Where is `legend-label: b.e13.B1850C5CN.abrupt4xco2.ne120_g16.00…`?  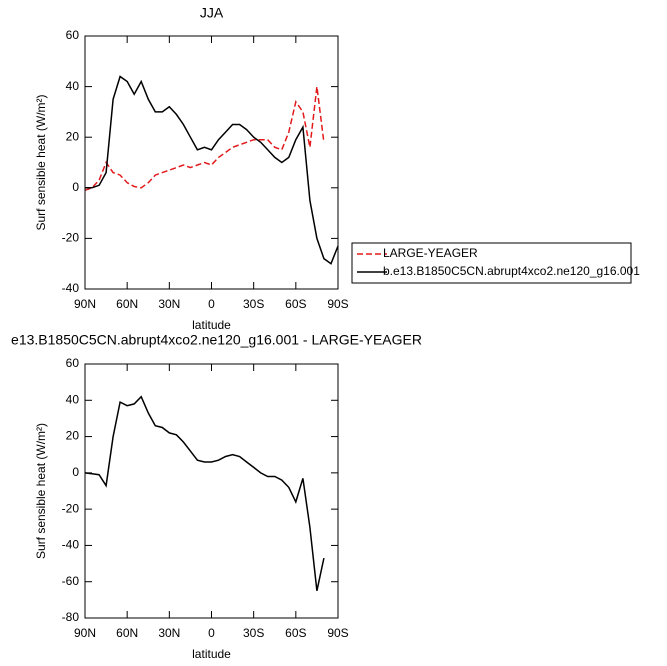
legend-label: b.e13.B1850C5CN.abrupt4xco2.ne120_g16.00… is located at coordinates (511, 271).